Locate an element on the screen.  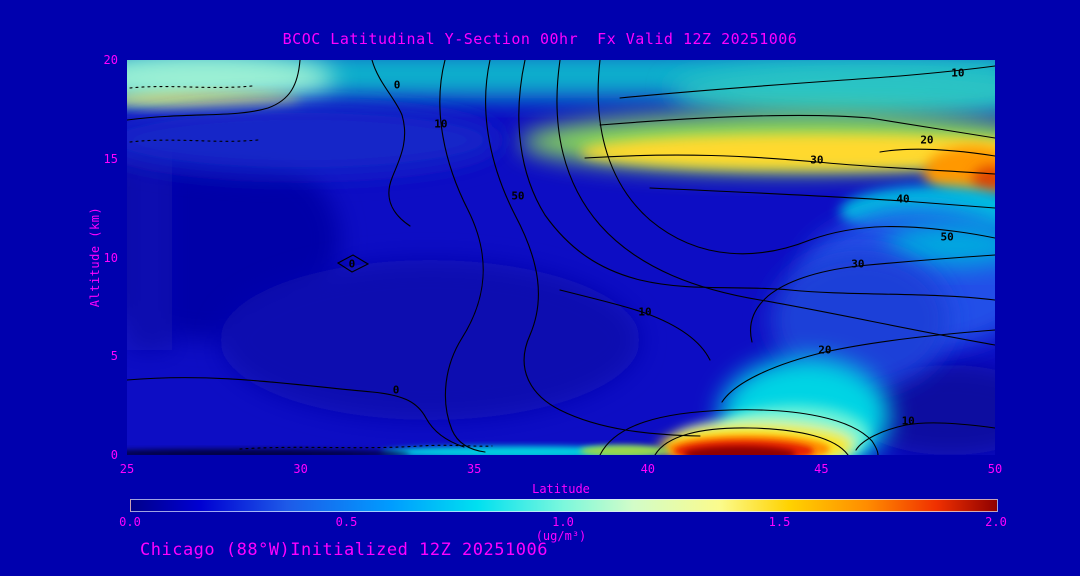
colorbar-tick-label: 0.0 is located at coordinates (130, 522).